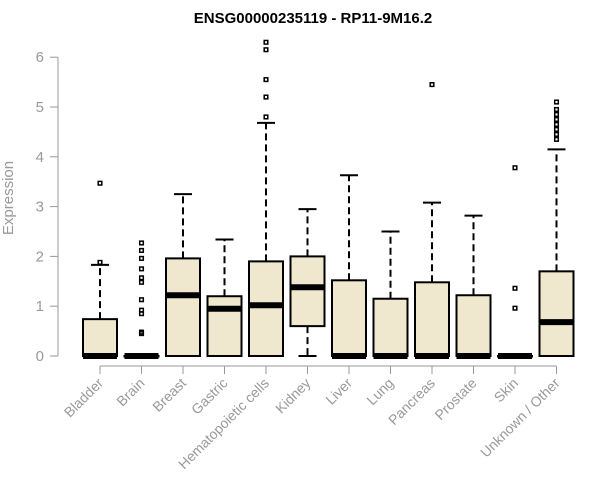 The width and height of the screenshot is (600, 500). What do you see at coordinates (379, 391) in the screenshot?
I see `x-tick-label: Lung` at bounding box center [379, 391].